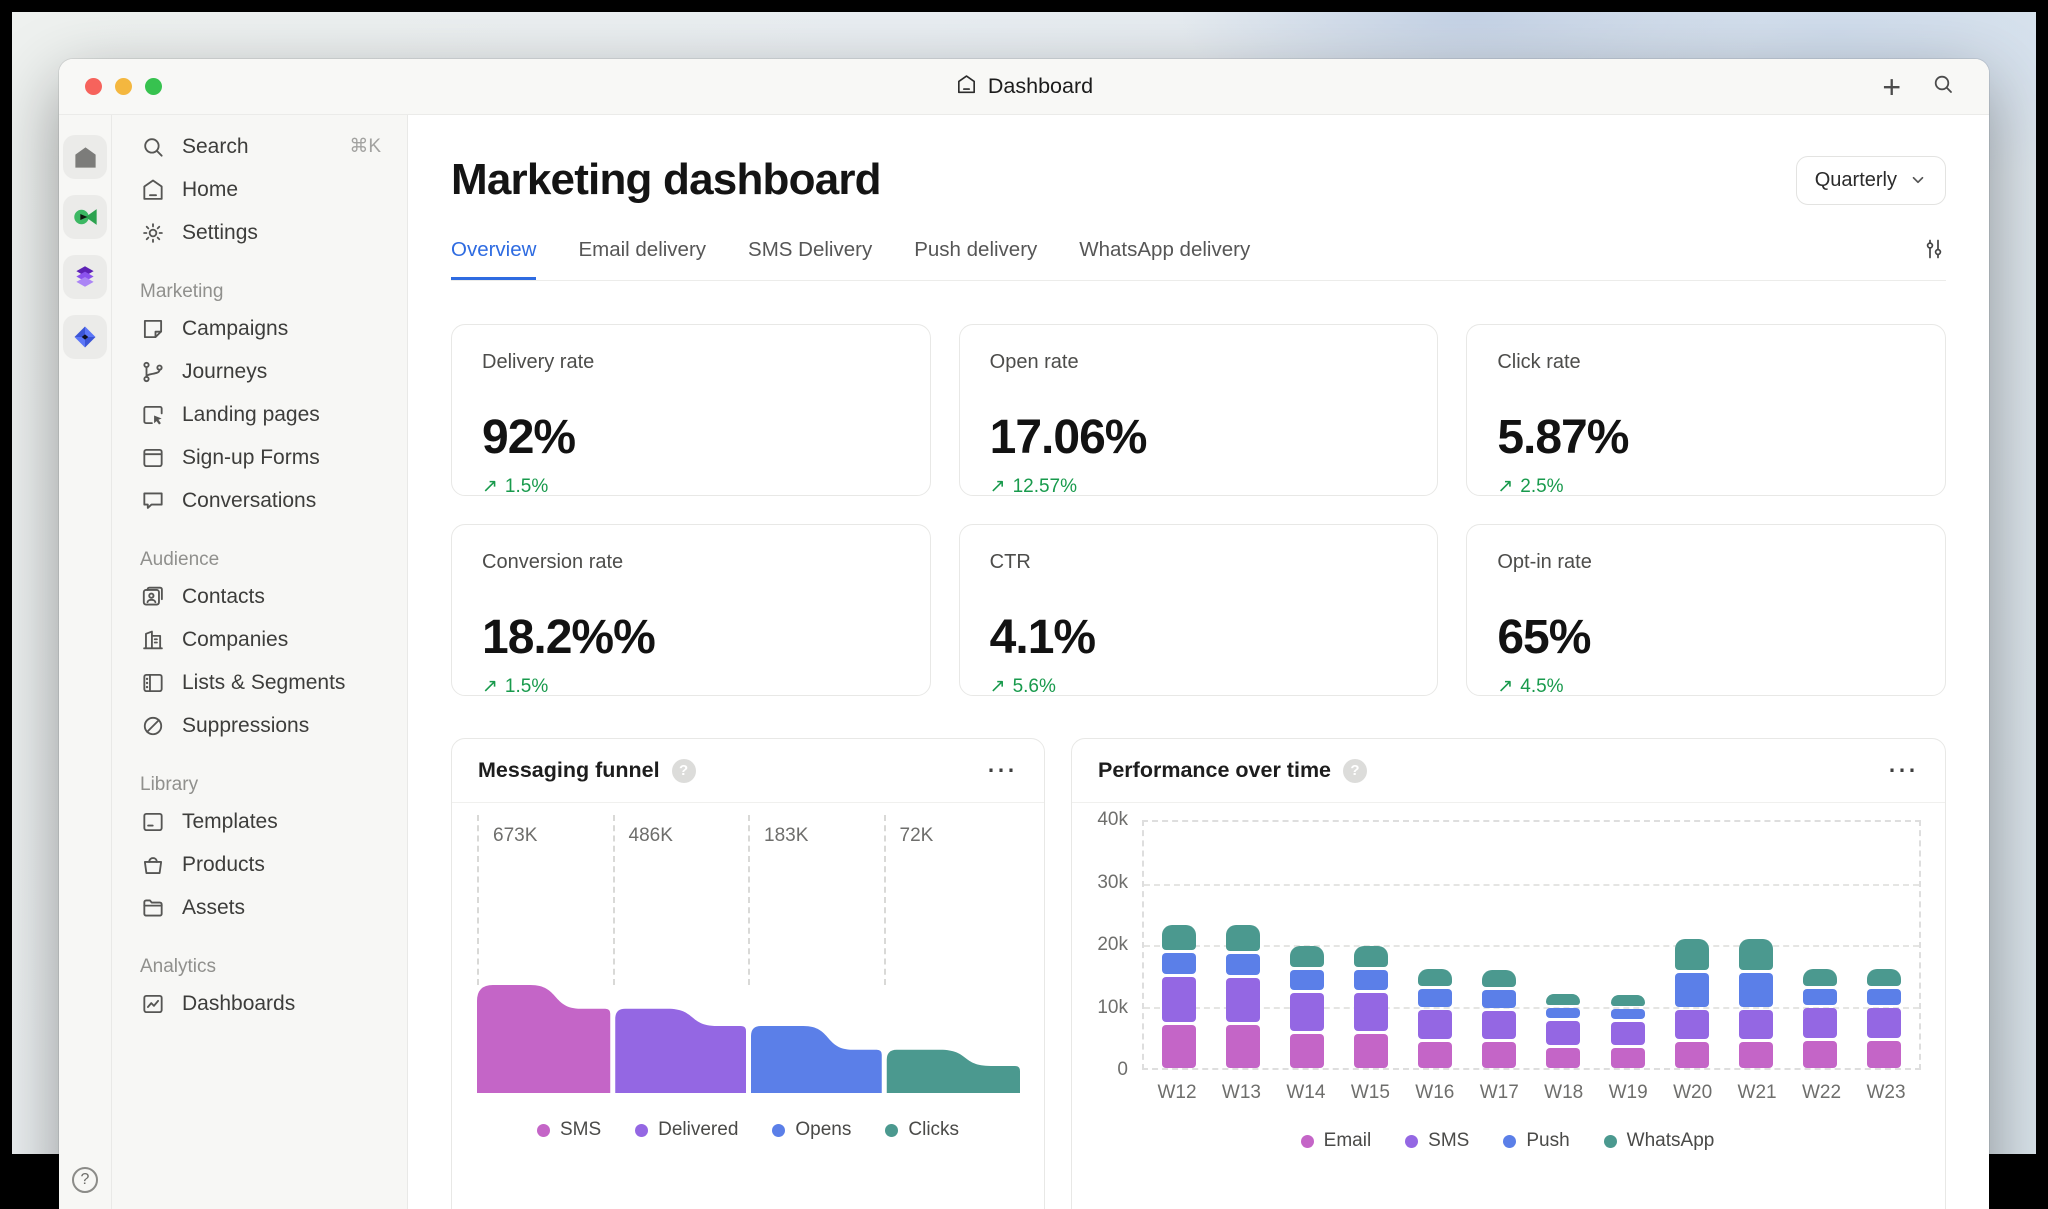  What do you see at coordinates (691, 486) in the screenshot?
I see `kpi-delta: ↗1.5%` at bounding box center [691, 486].